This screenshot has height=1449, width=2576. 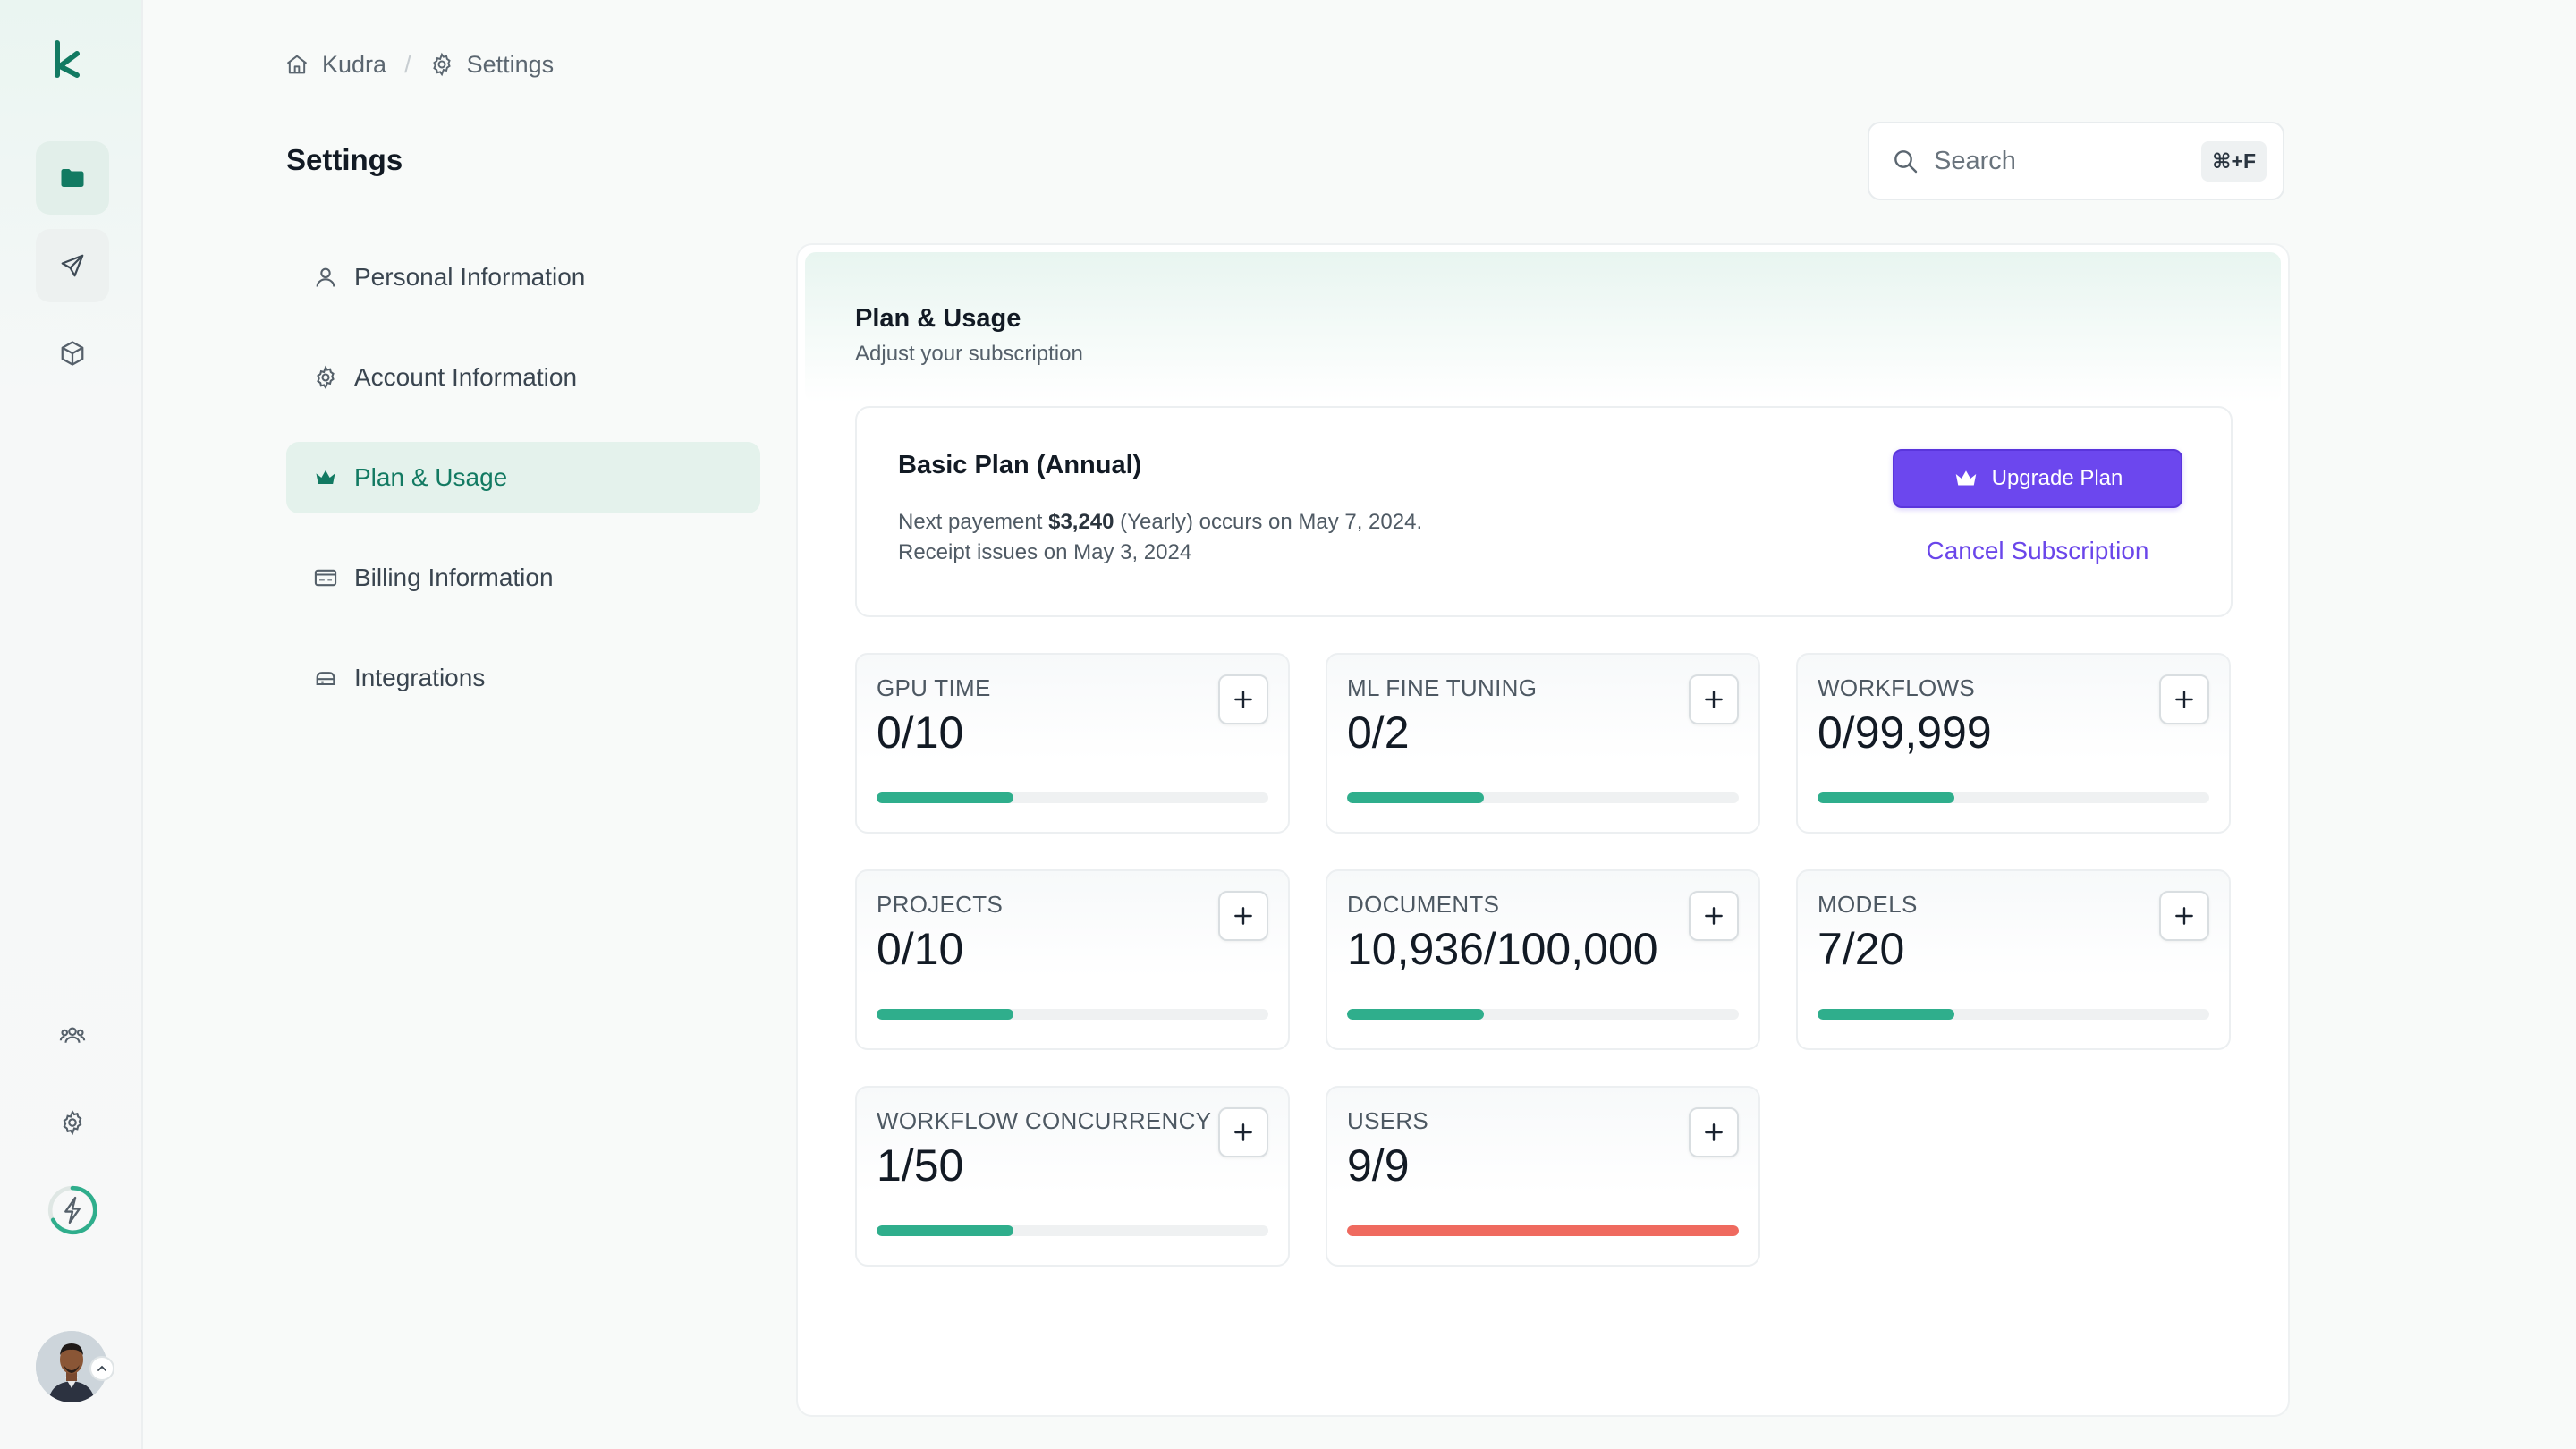 I want to click on cancel-subscription-link: Cancel Subscription, so click(x=2037, y=550).